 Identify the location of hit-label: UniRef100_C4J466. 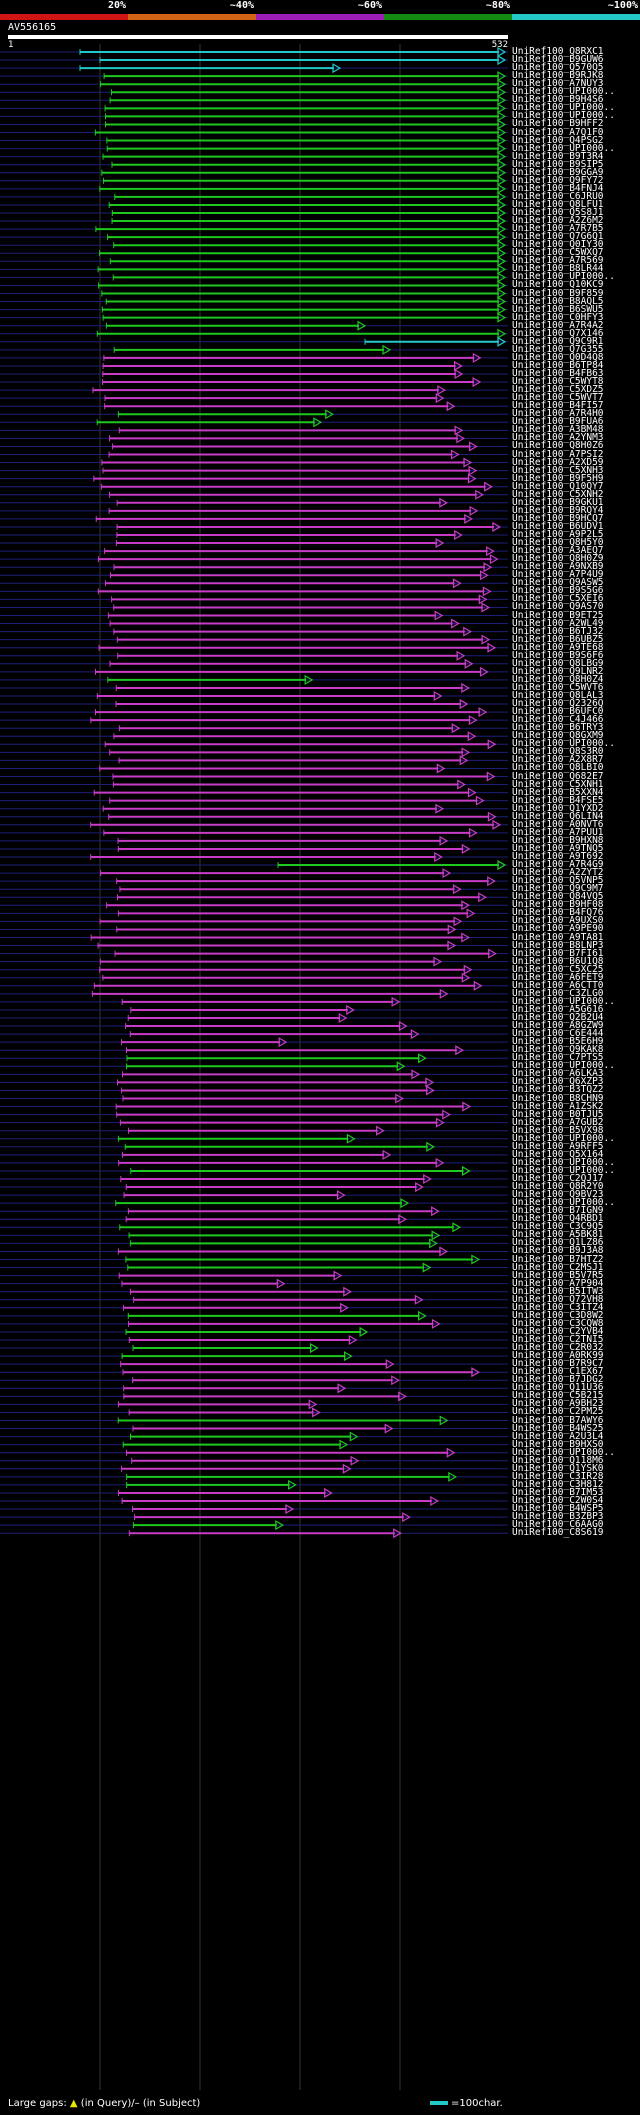
(558, 720).